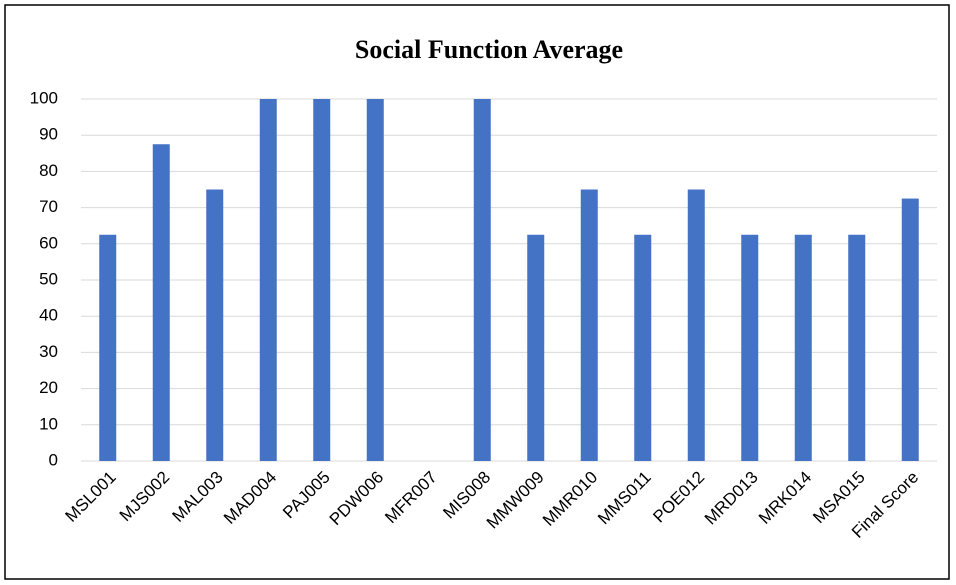 The height and width of the screenshot is (585, 956). I want to click on y-tick-label: 100, so click(44, 97).